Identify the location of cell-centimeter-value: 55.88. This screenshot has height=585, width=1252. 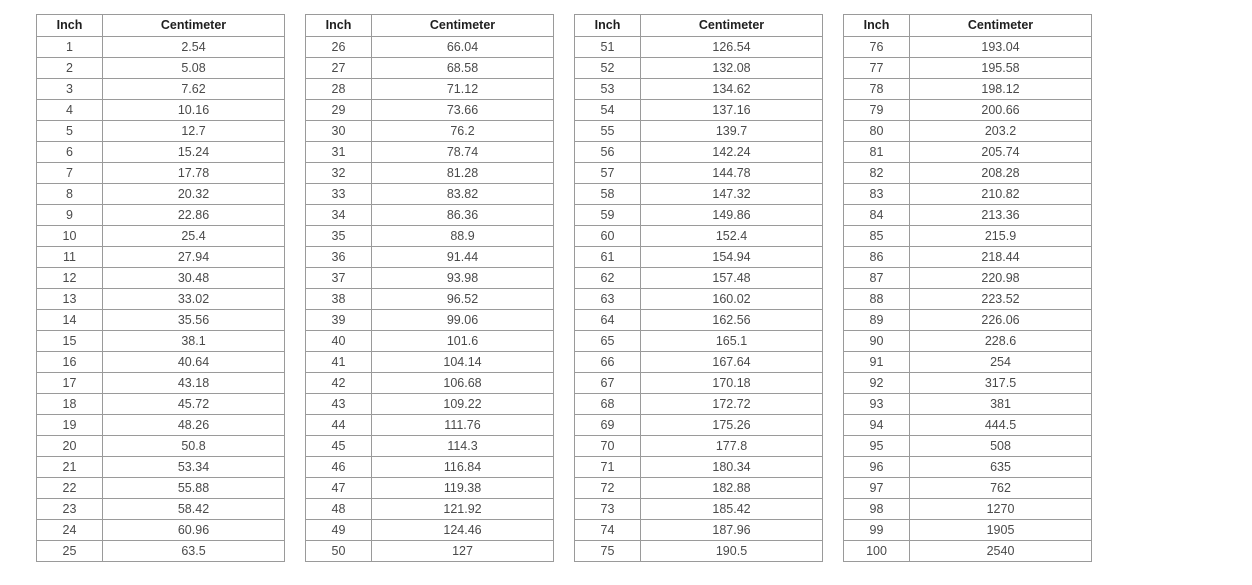
(193, 488).